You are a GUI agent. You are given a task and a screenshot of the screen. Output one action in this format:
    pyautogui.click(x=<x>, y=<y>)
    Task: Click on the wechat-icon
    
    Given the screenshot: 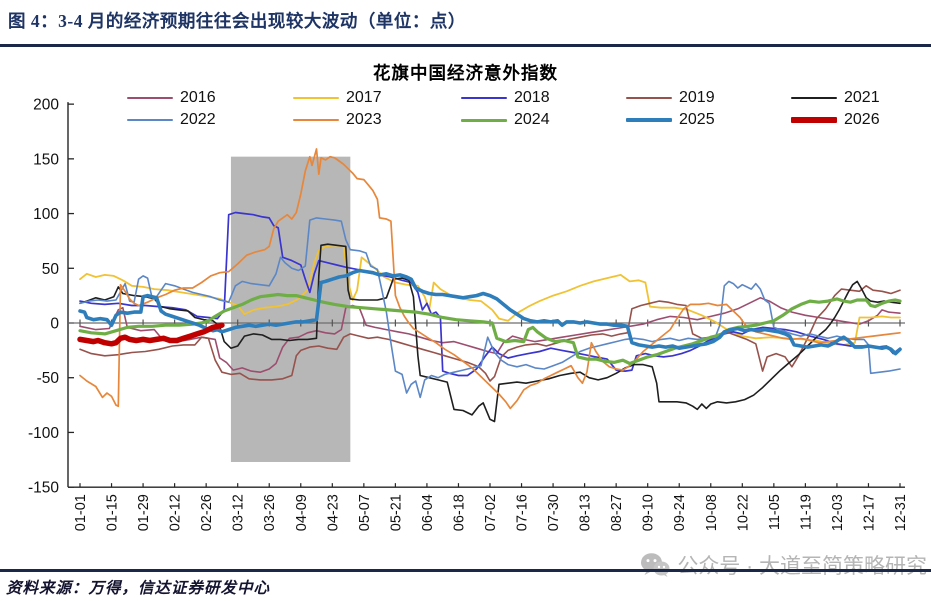 What is the action you would take?
    pyautogui.click(x=655, y=565)
    